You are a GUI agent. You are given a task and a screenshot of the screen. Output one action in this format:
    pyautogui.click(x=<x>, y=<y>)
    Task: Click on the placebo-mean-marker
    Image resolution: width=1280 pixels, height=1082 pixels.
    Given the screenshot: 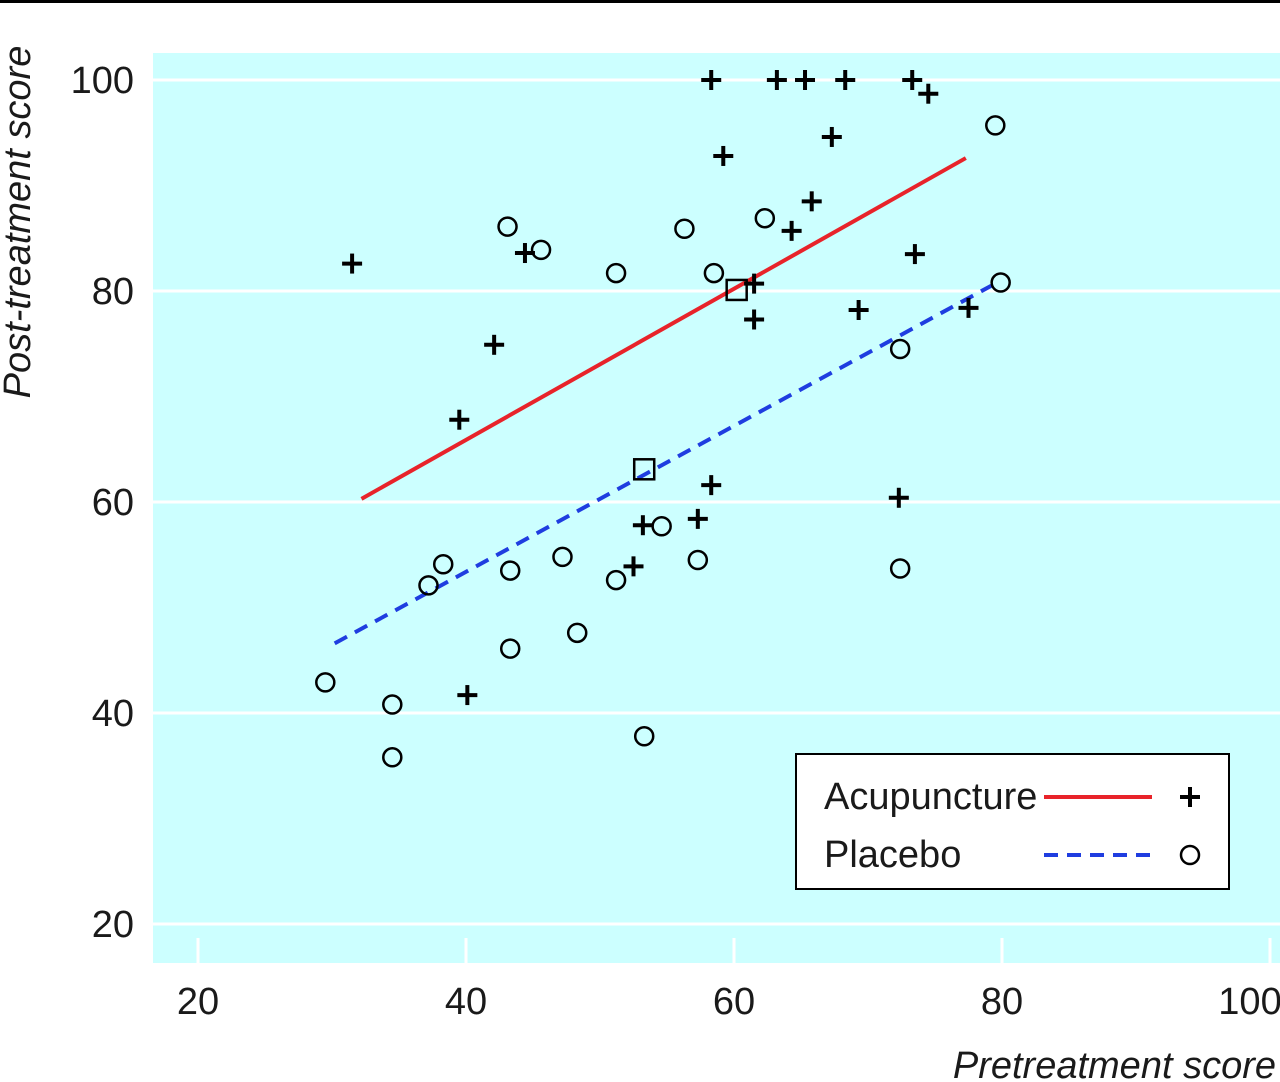 What is the action you would take?
    pyautogui.click(x=644, y=469)
    